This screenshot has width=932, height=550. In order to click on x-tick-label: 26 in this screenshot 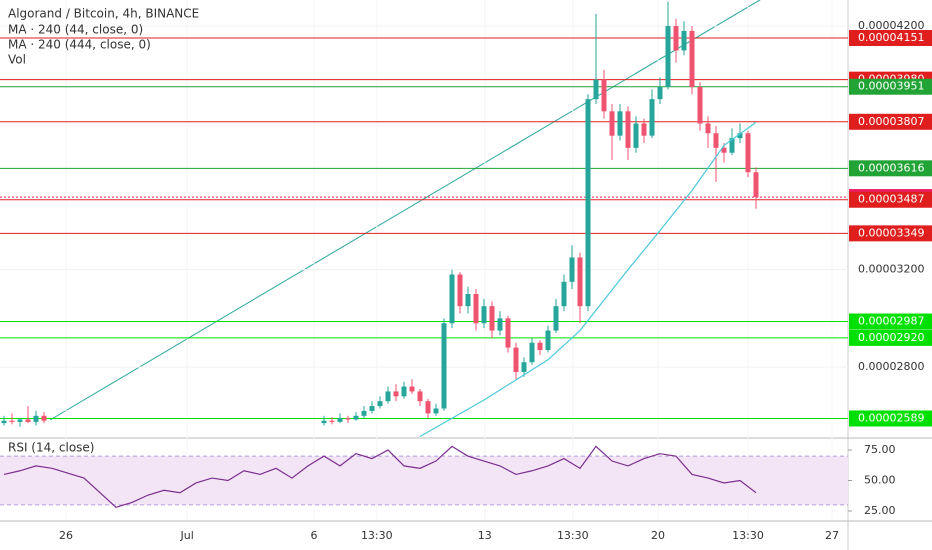, I will do `click(66, 535)`.